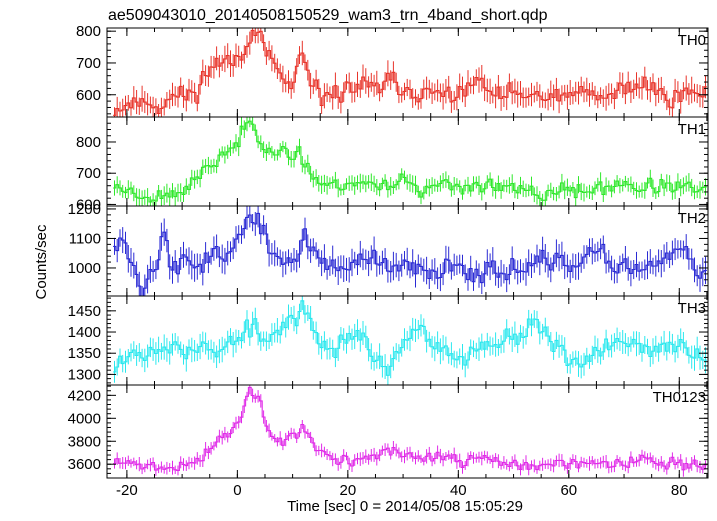  I want to click on error-bars-th1, so click(410, 161).